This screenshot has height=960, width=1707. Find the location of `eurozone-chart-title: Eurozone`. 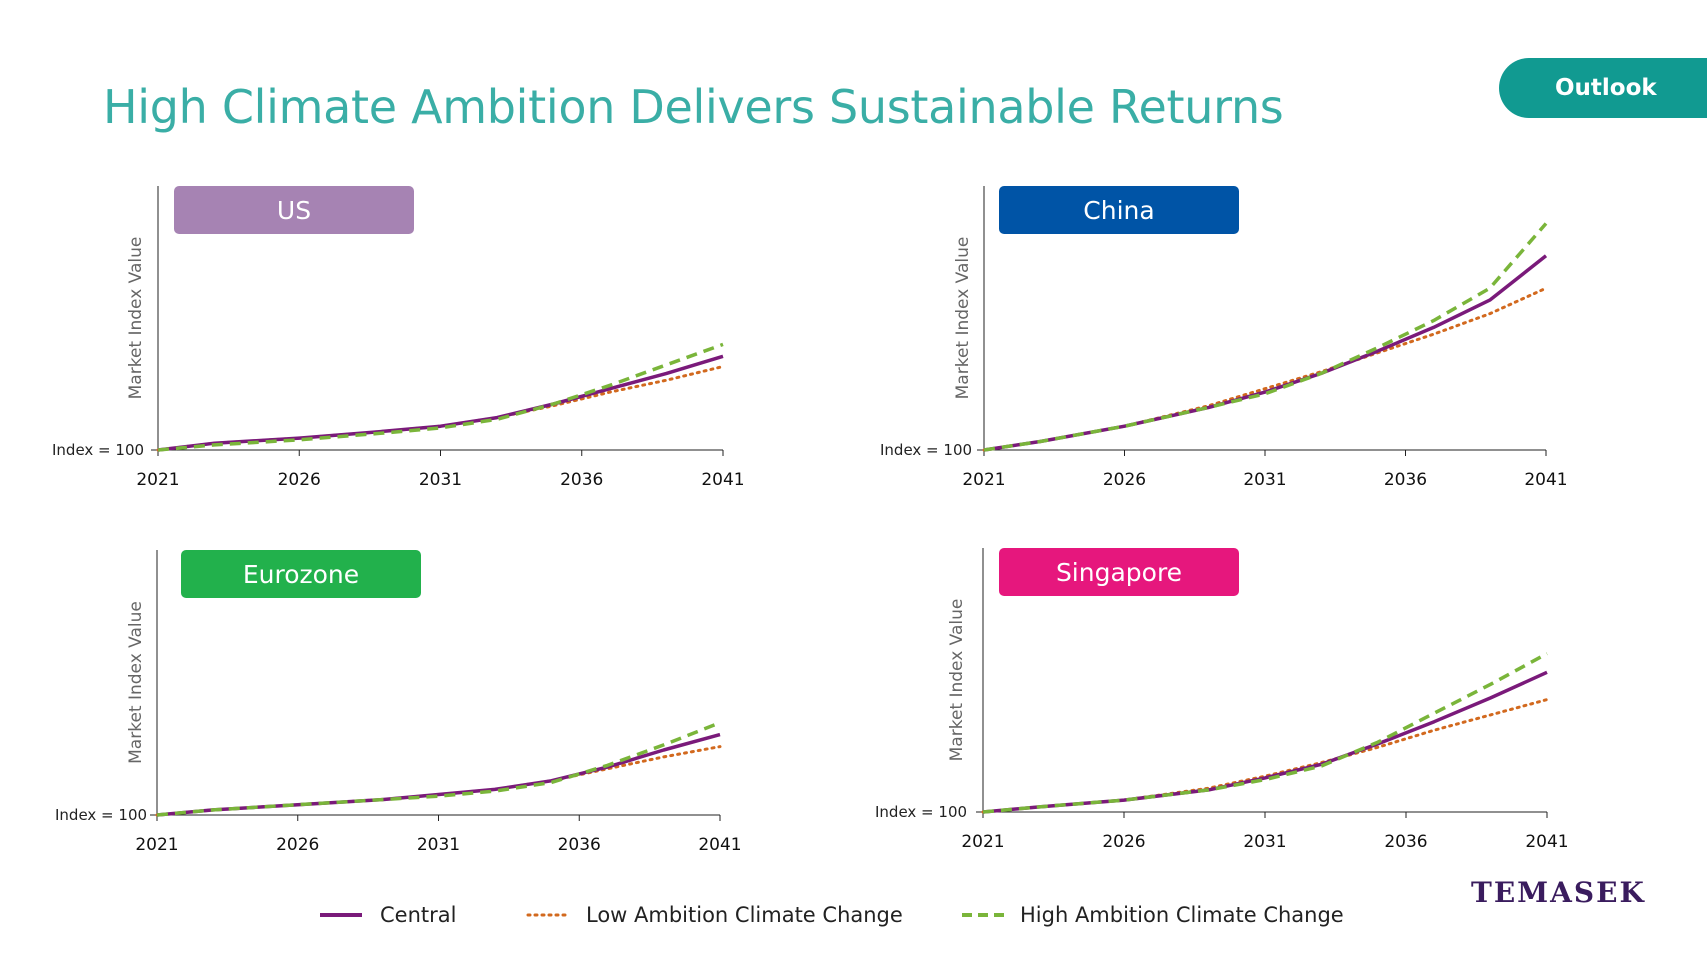

eurozone-chart-title: Eurozone is located at coordinates (301, 574).